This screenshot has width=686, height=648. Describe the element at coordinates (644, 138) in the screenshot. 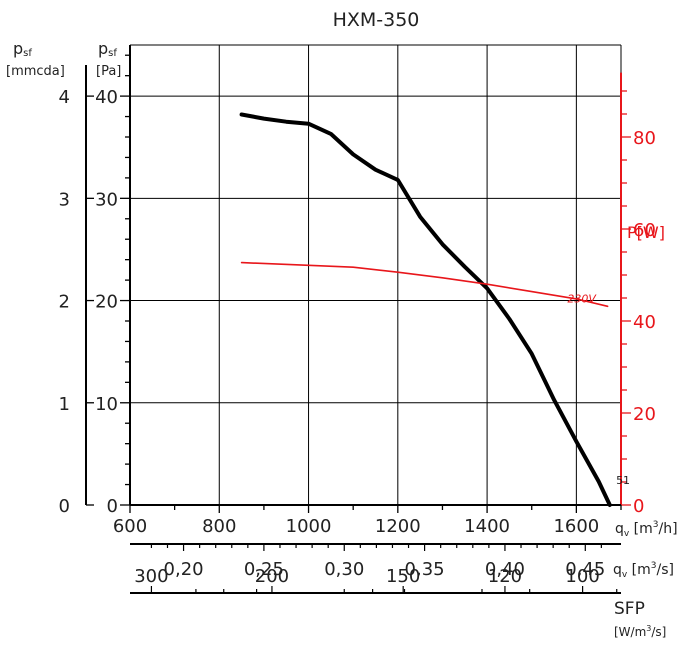

I see `power-tick-label: 80` at that location.